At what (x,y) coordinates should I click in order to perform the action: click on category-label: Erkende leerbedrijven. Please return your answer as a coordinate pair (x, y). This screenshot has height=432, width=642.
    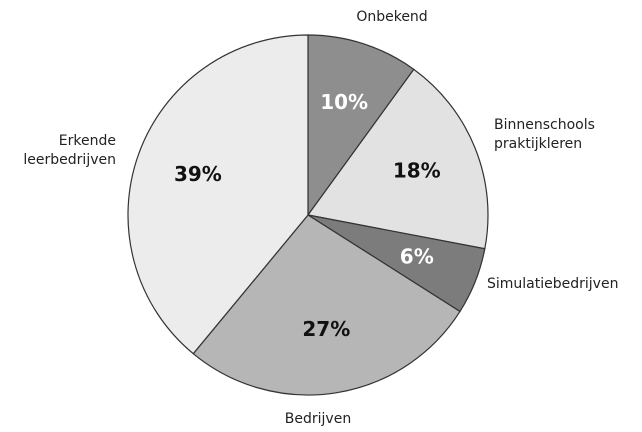
    Looking at the image, I should click on (69, 150).